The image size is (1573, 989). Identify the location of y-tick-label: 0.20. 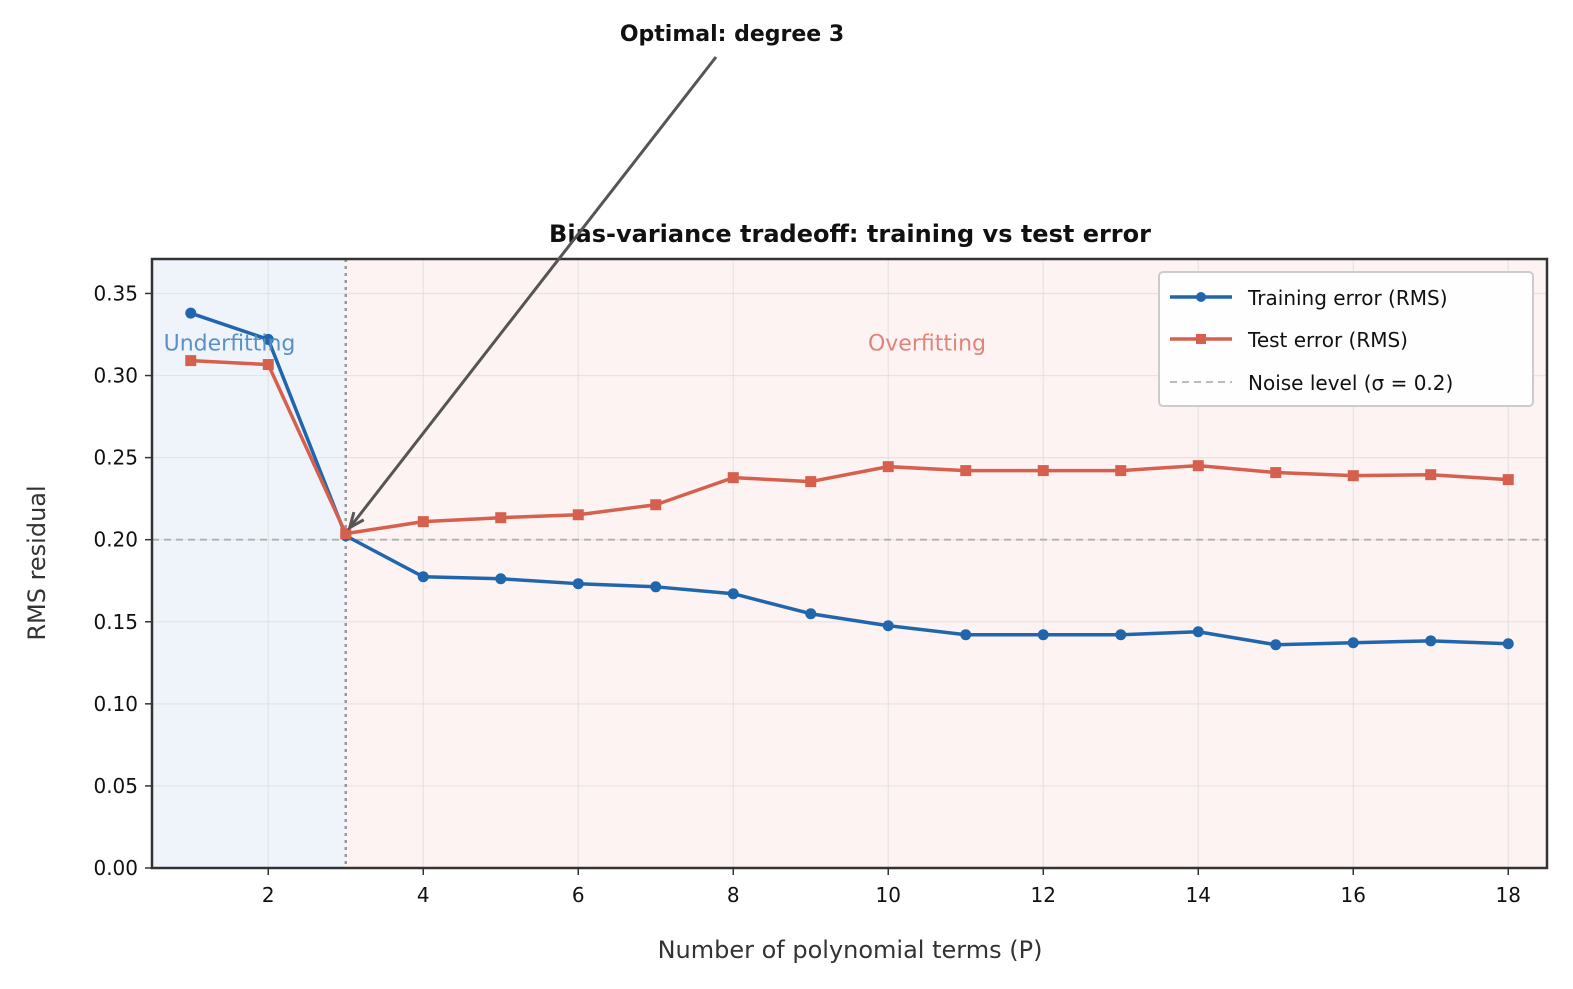
(115, 540).